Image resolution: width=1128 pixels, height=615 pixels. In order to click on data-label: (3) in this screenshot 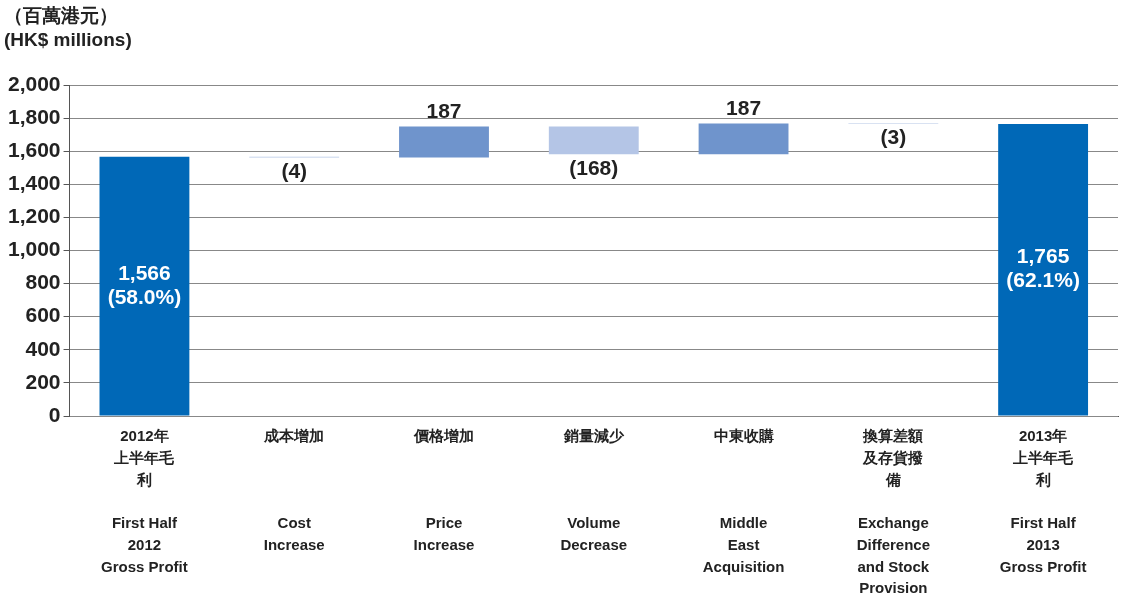, I will do `click(893, 137)`.